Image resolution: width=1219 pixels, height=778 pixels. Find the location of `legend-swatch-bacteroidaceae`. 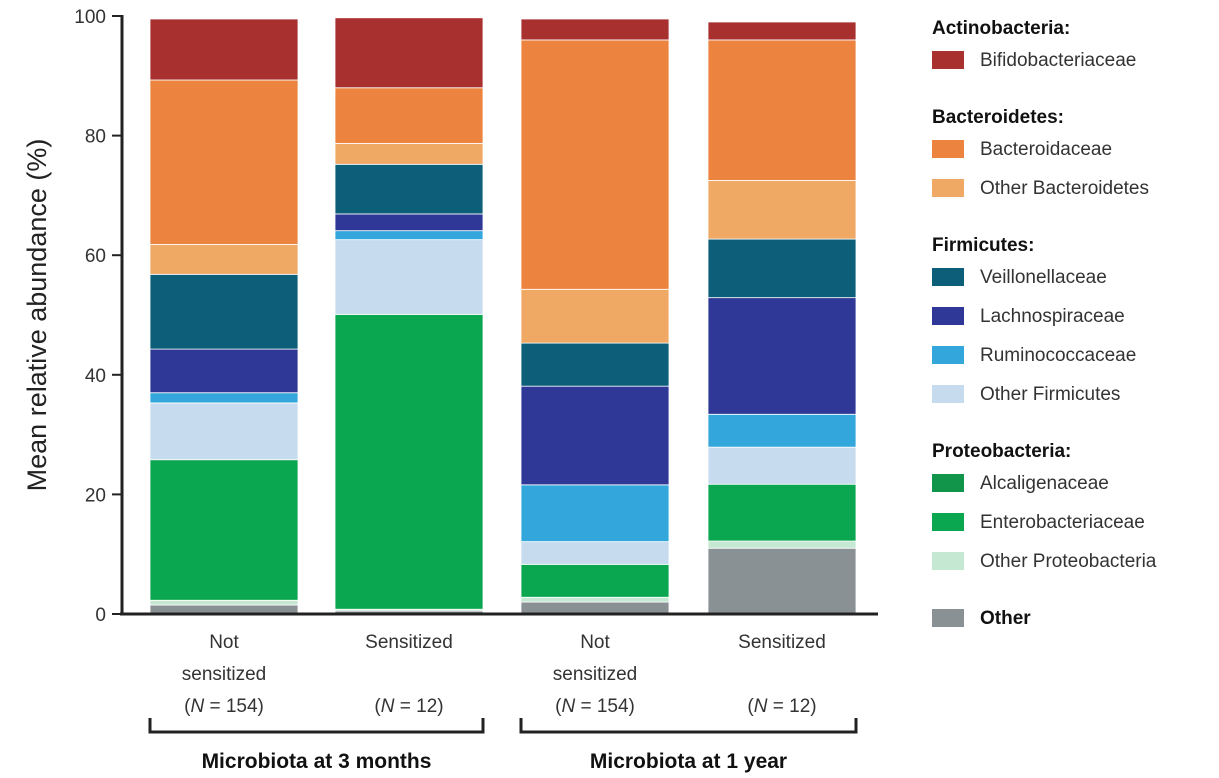

legend-swatch-bacteroidaceae is located at coordinates (948, 149).